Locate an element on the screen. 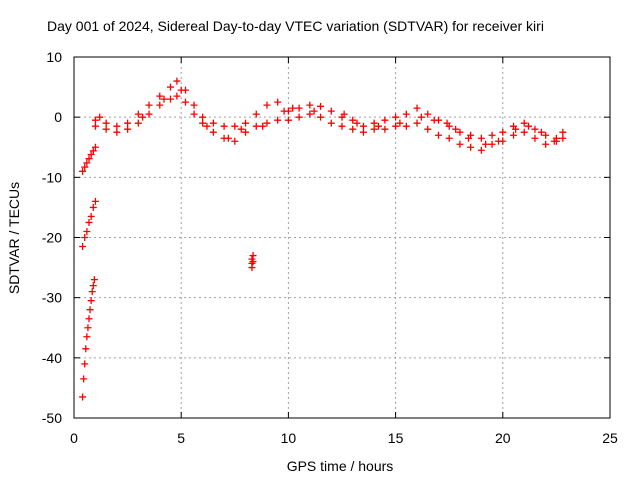  x-tick-label: 20 is located at coordinates (503, 438).